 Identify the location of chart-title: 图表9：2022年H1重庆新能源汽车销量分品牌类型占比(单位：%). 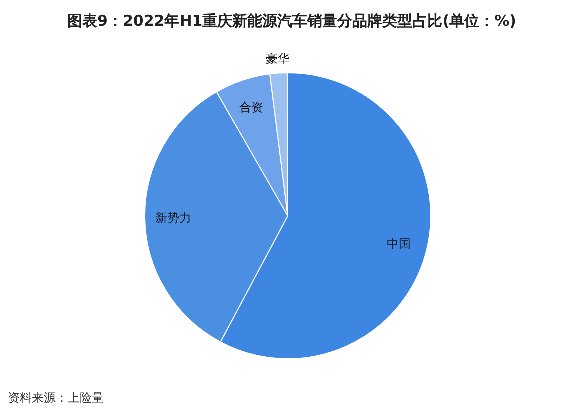
(292, 21).